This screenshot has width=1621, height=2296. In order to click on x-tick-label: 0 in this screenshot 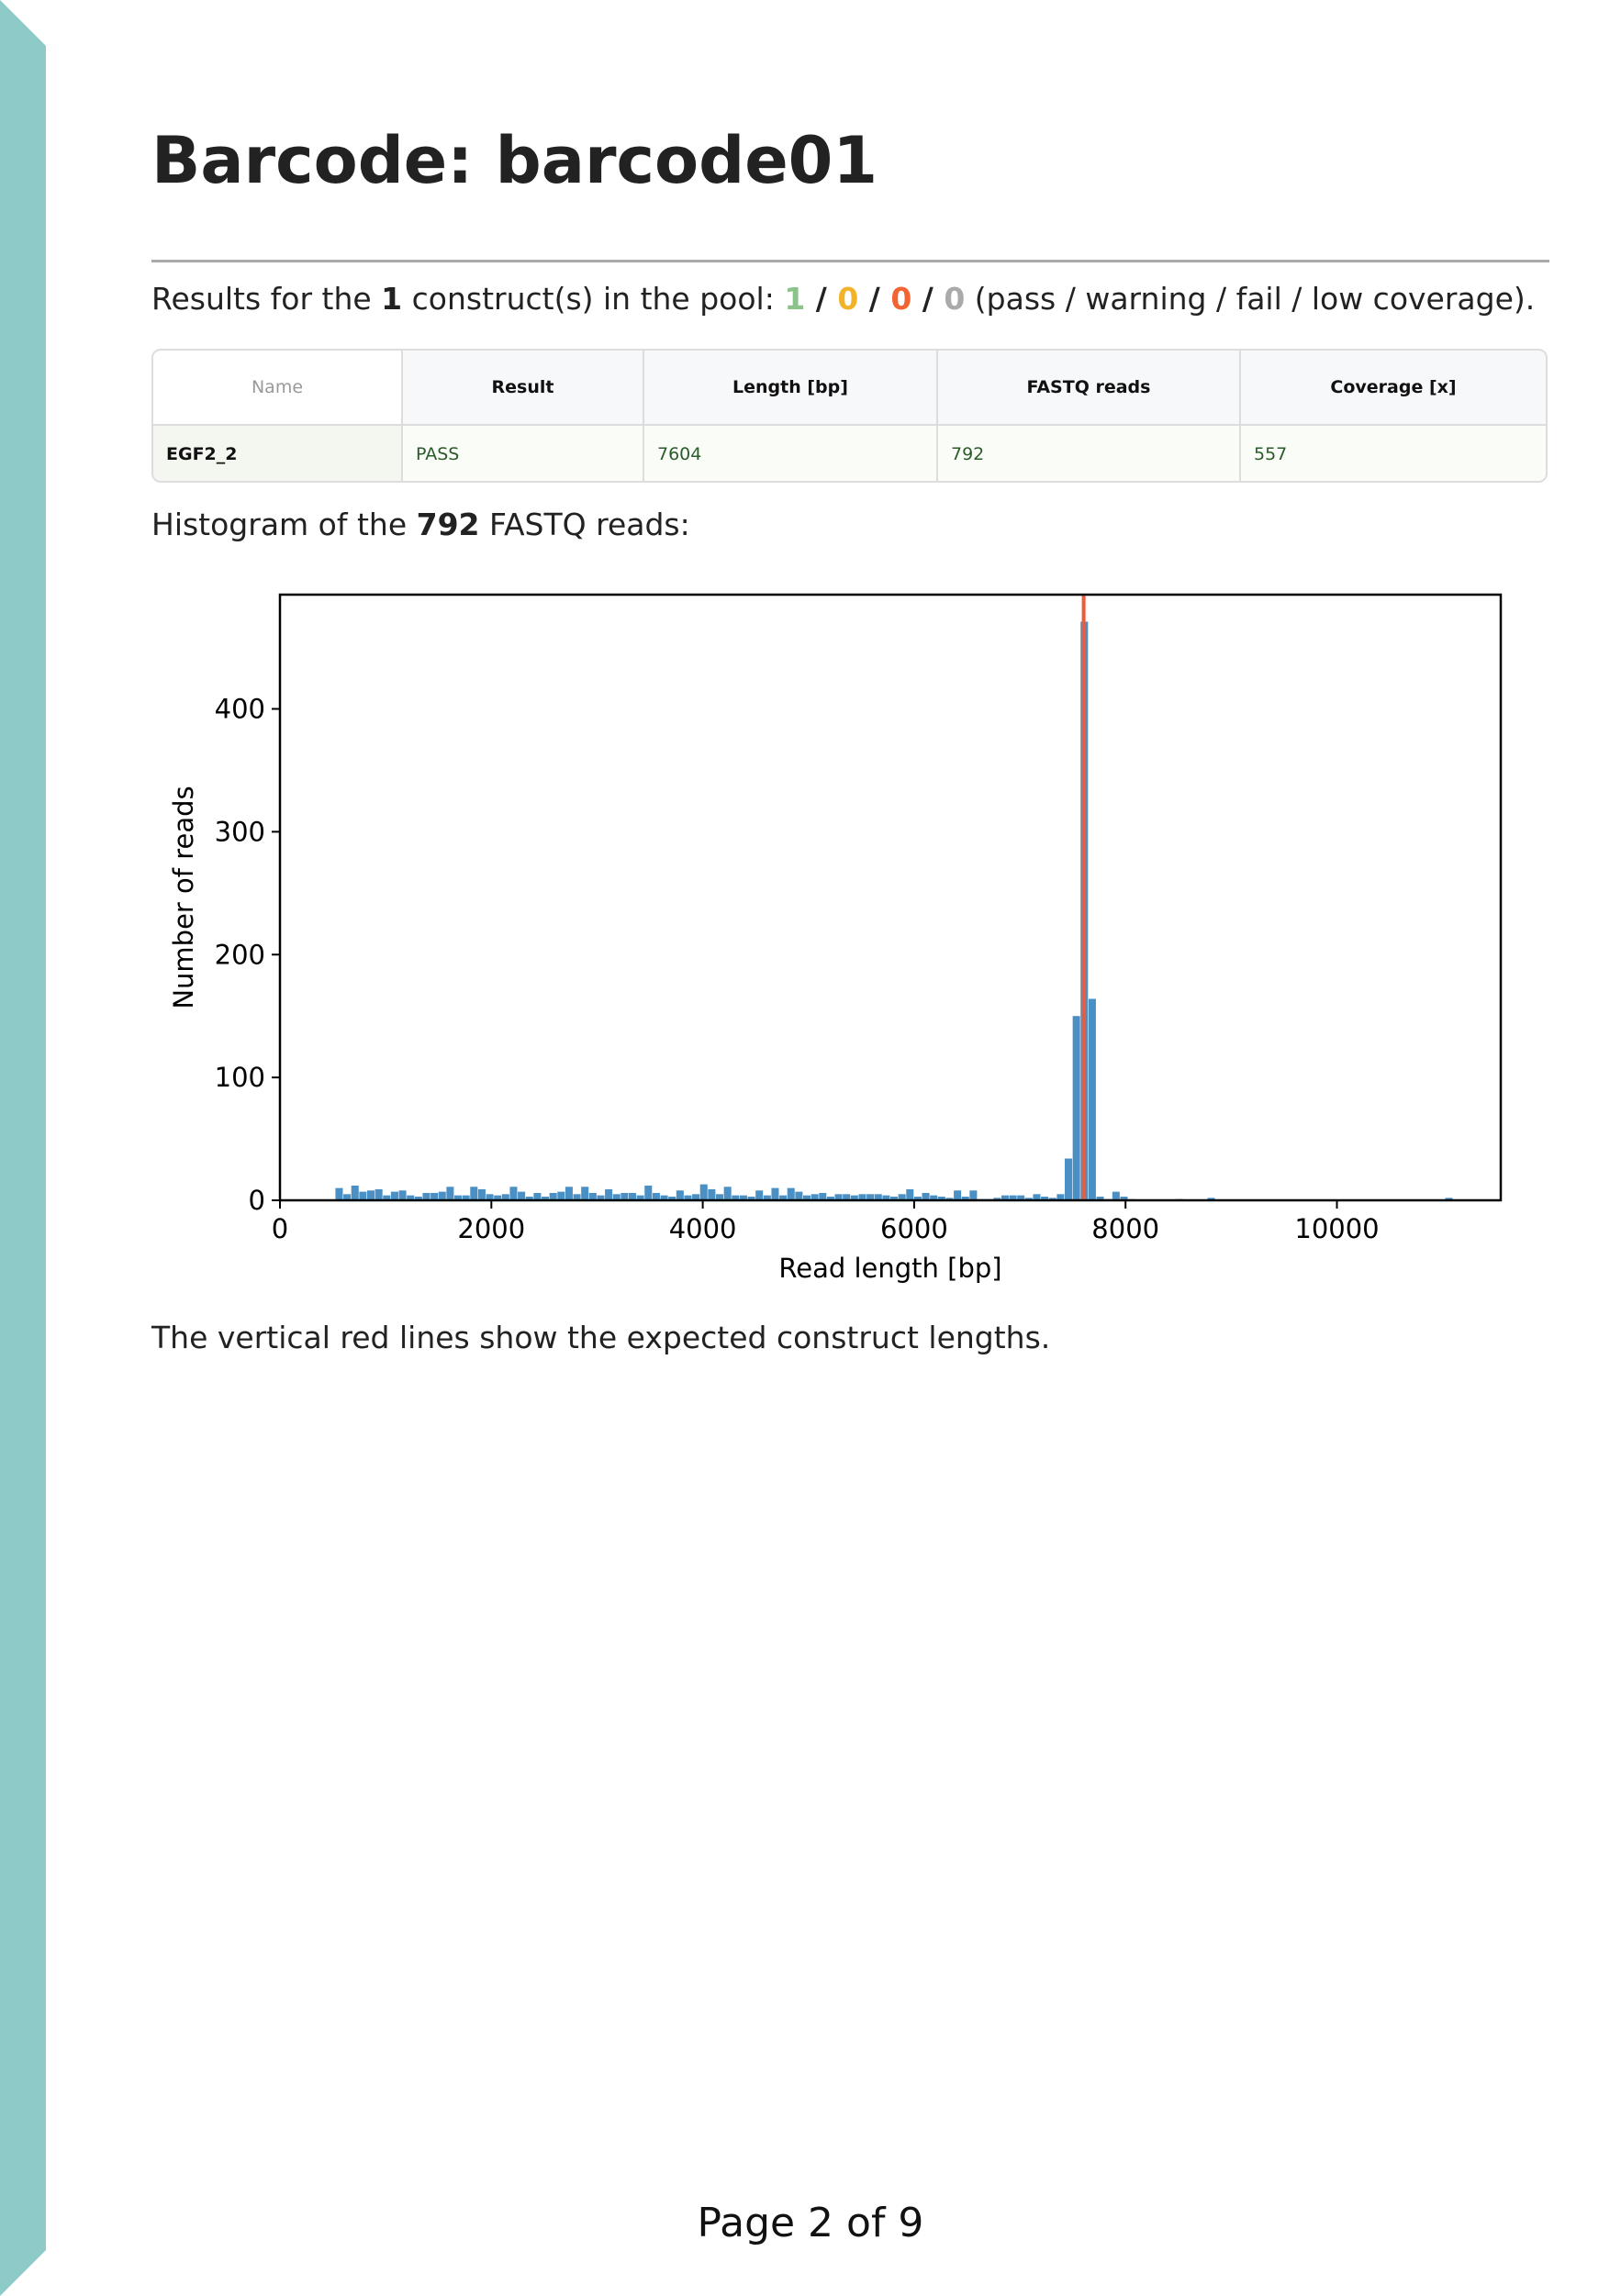, I will do `click(280, 1228)`.